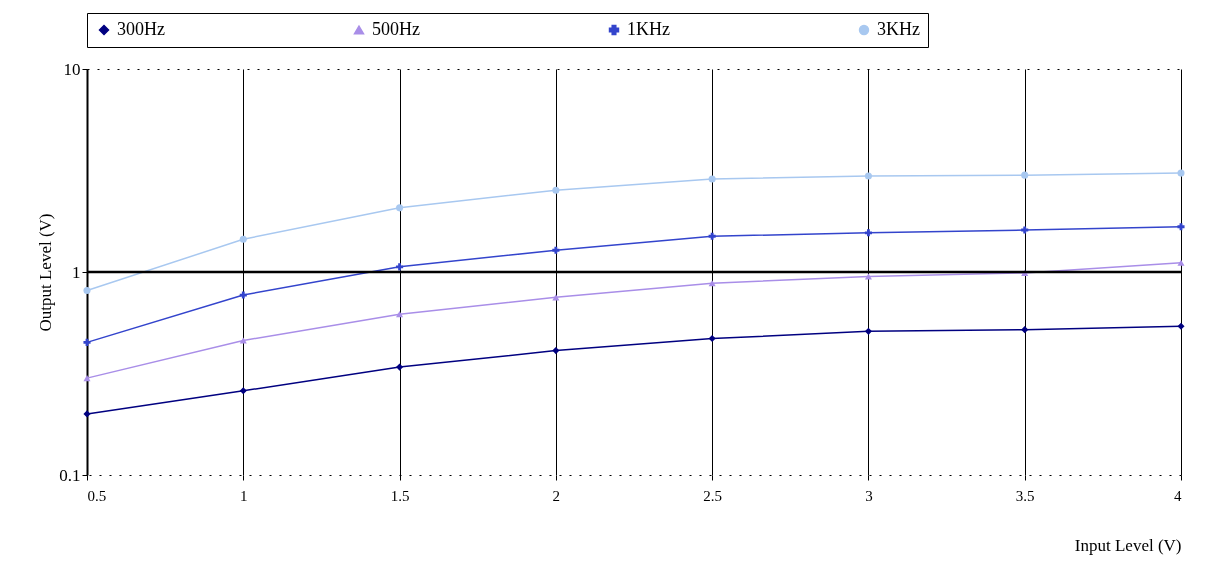  I want to click on x-axis-title: Input Level (V), so click(1128, 545).